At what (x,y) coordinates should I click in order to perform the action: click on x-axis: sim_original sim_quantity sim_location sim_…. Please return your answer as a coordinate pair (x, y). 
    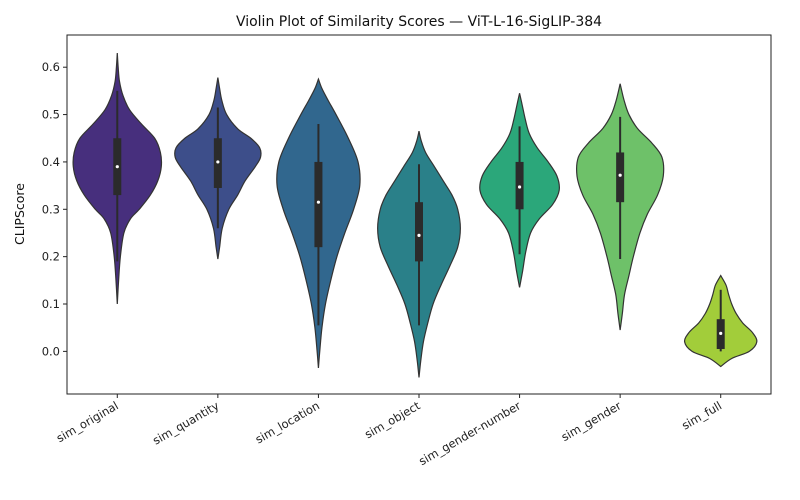
    Looking at the image, I should click on (389, 431).